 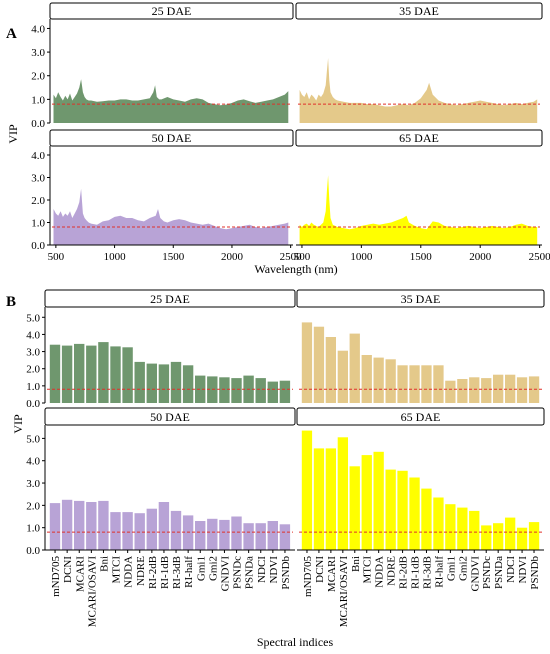 I want to click on x-axis-title: Wavelength (nm), so click(x=295, y=269).